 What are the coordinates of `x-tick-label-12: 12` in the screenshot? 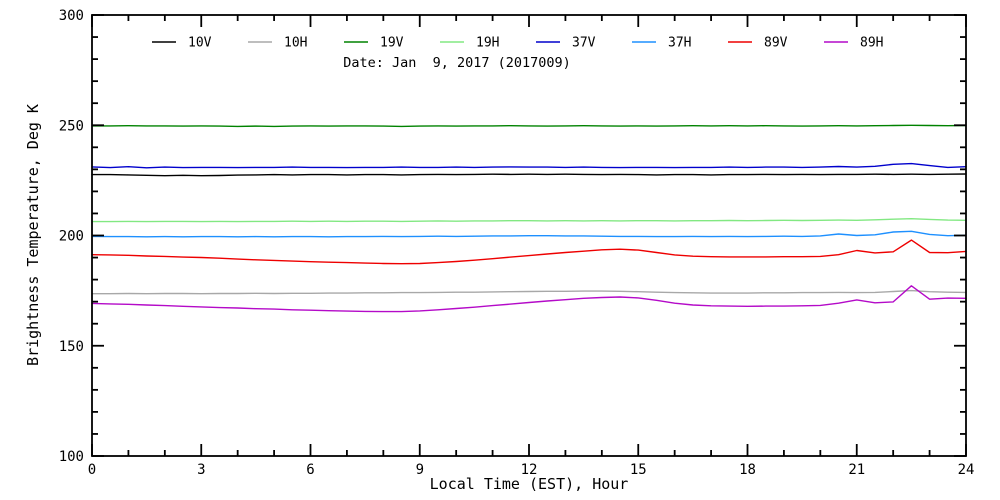 It's located at (529, 470).